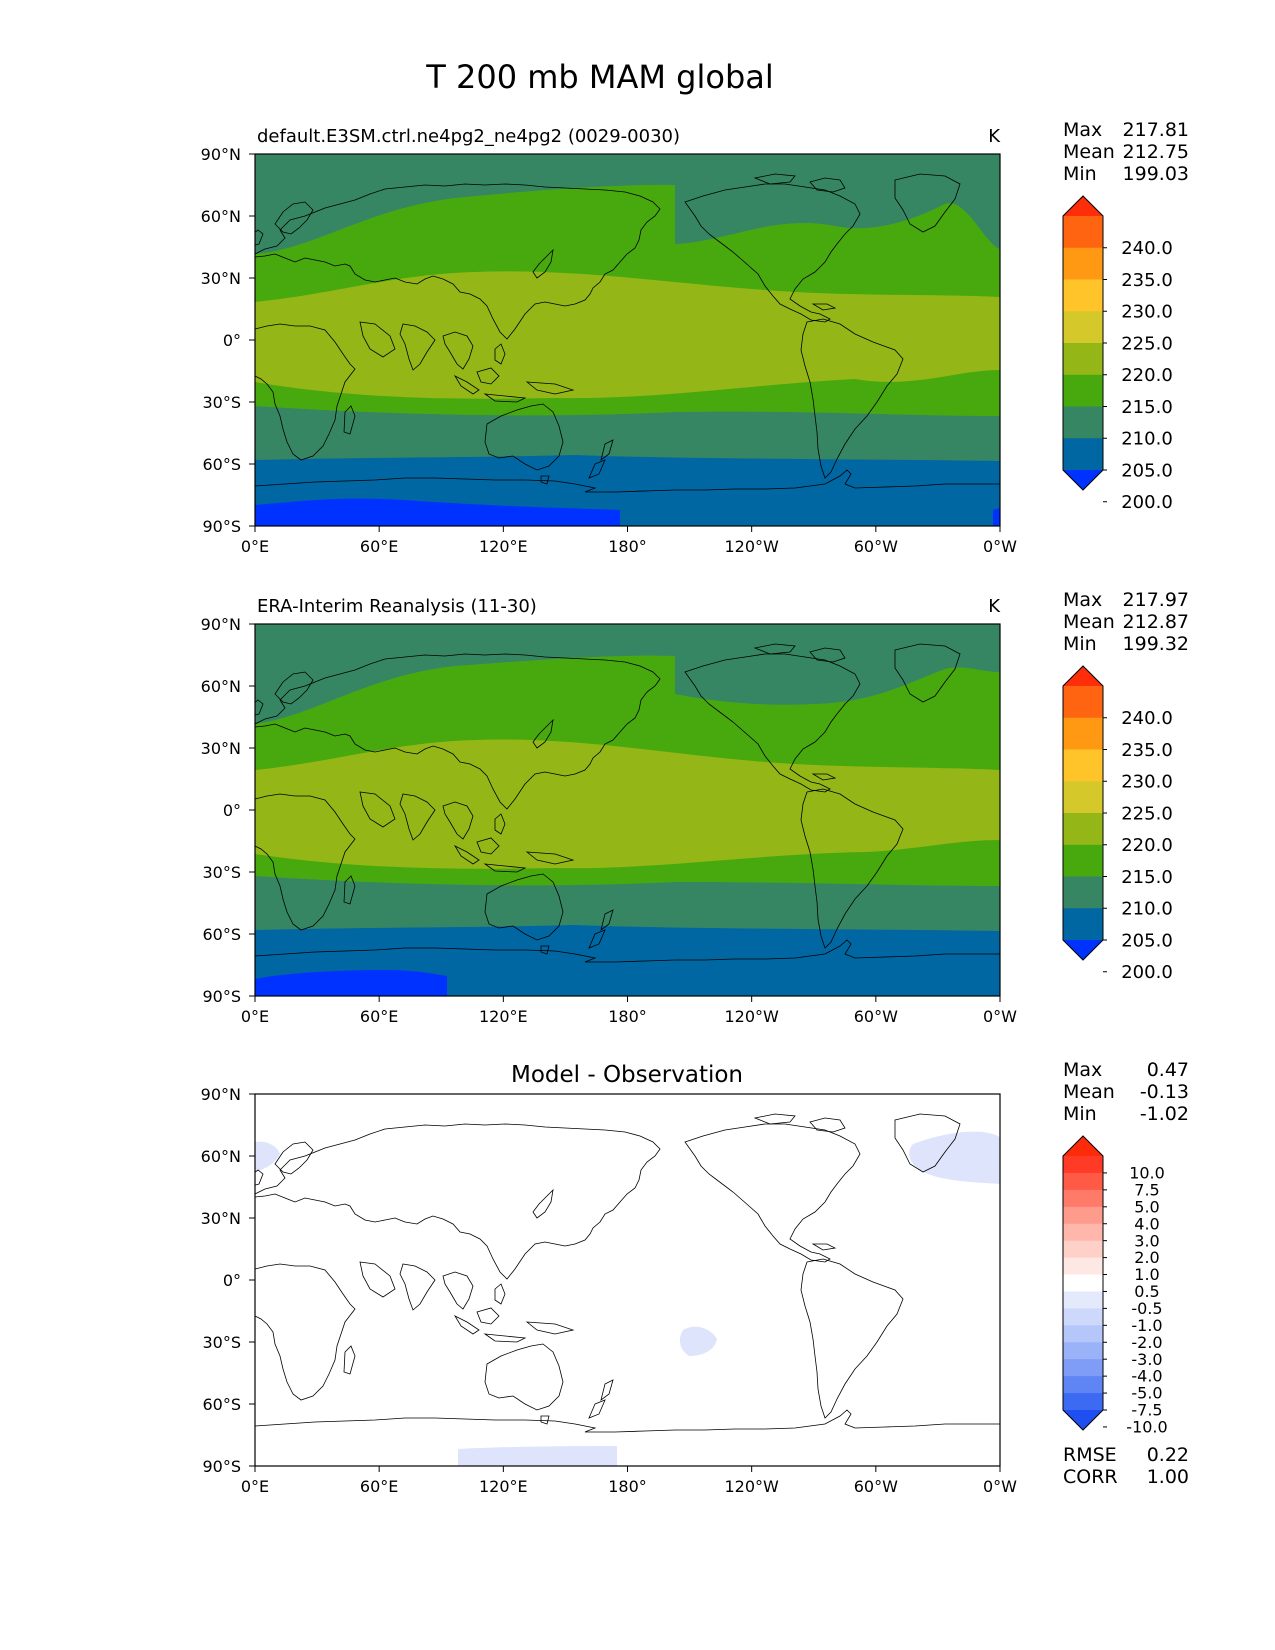 Image resolution: width=1275 pixels, height=1650 pixels. I want to click on colorbar-label: 220.0, so click(1147, 845).